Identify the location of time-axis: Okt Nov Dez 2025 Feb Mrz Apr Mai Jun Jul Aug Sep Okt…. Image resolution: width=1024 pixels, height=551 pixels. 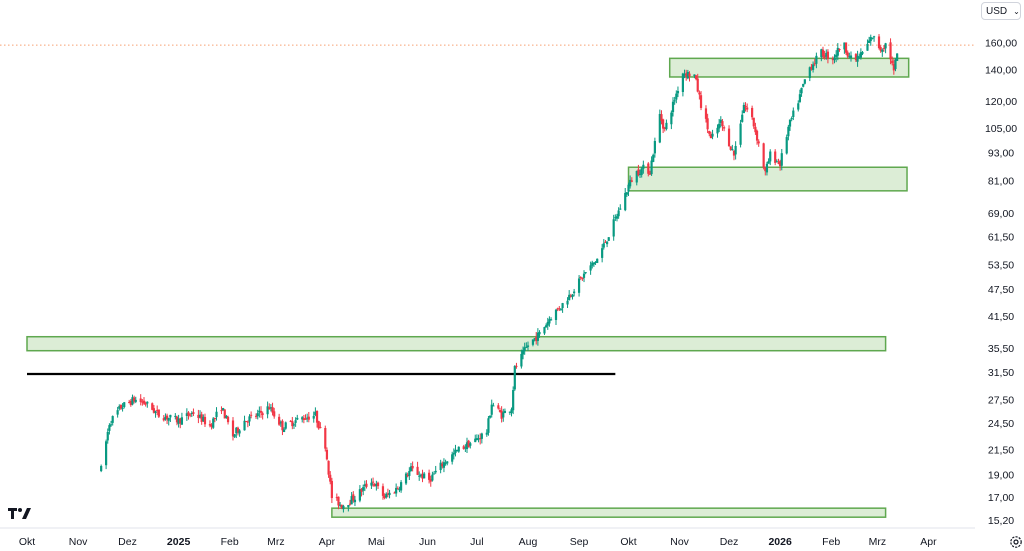
(487, 537).